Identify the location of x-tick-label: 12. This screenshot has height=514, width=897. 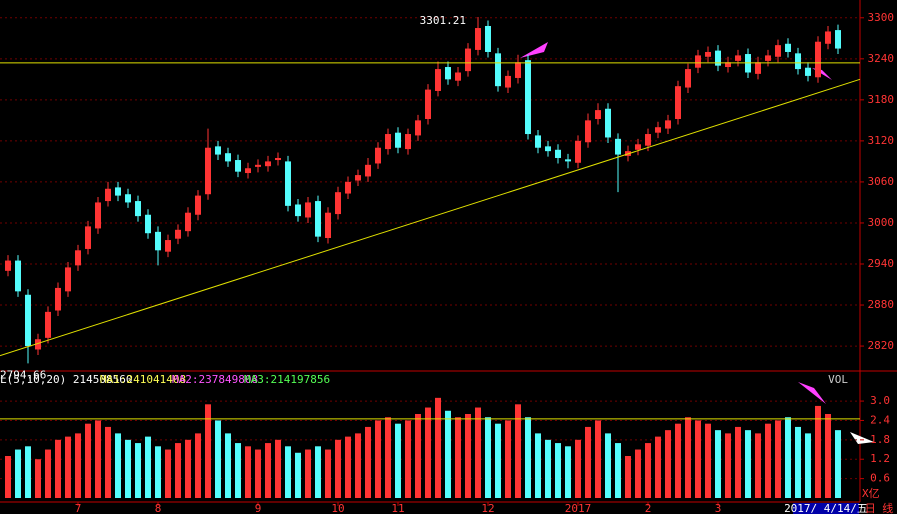
(487, 508).